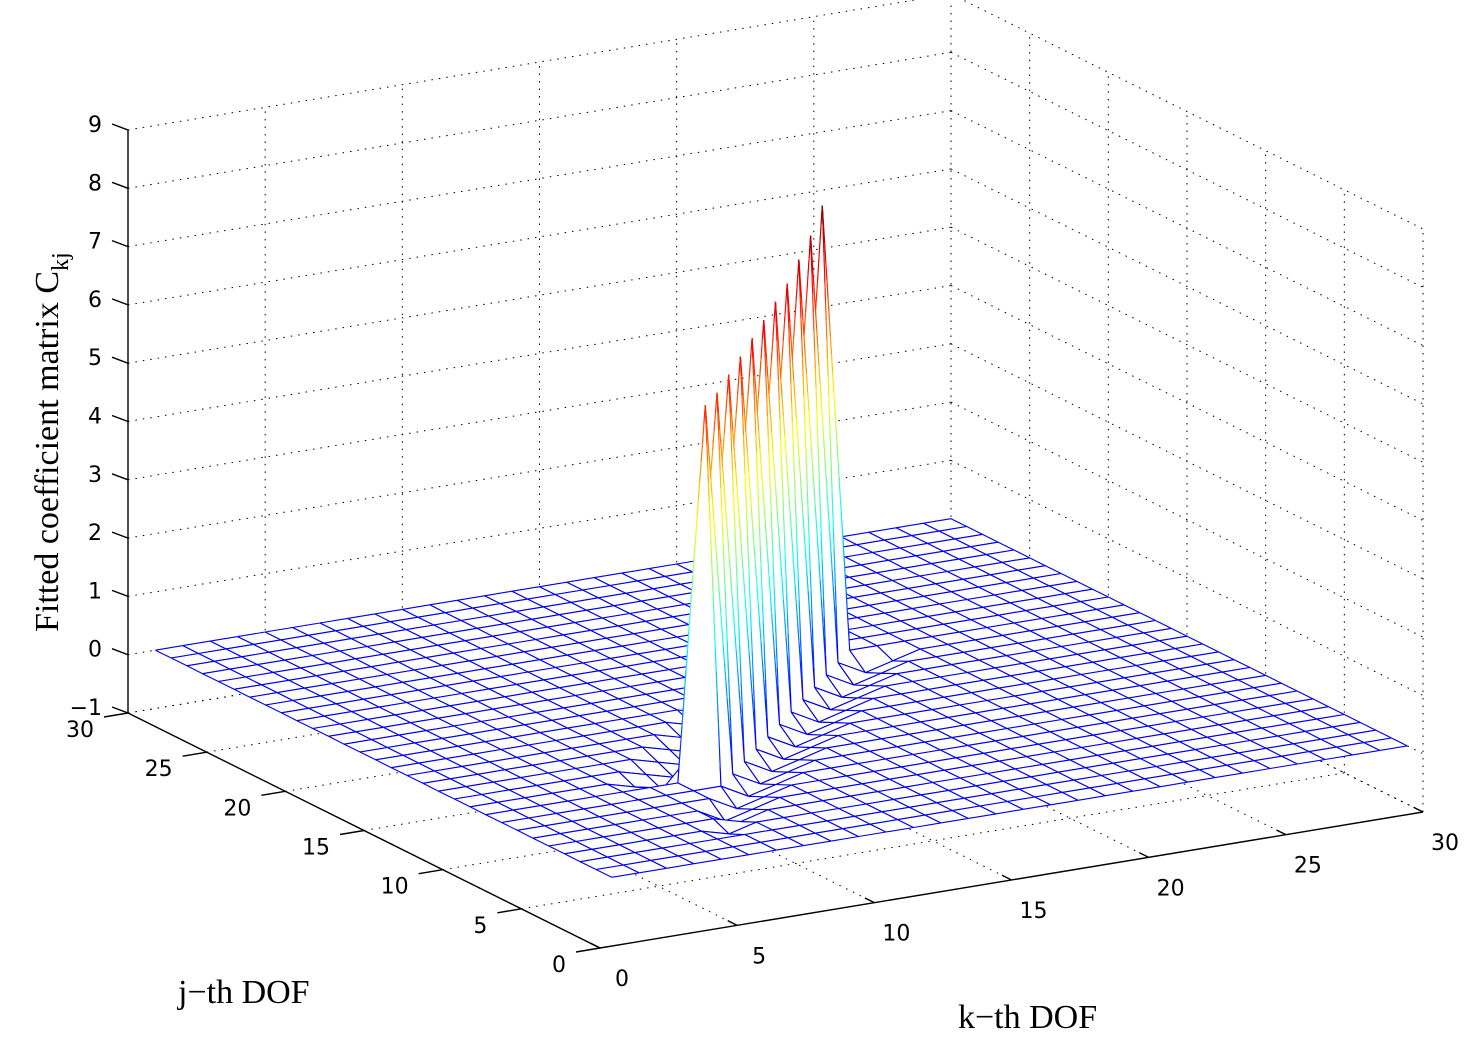 The height and width of the screenshot is (1038, 1481). I want to click on x-tick-label: 5, so click(759, 956).